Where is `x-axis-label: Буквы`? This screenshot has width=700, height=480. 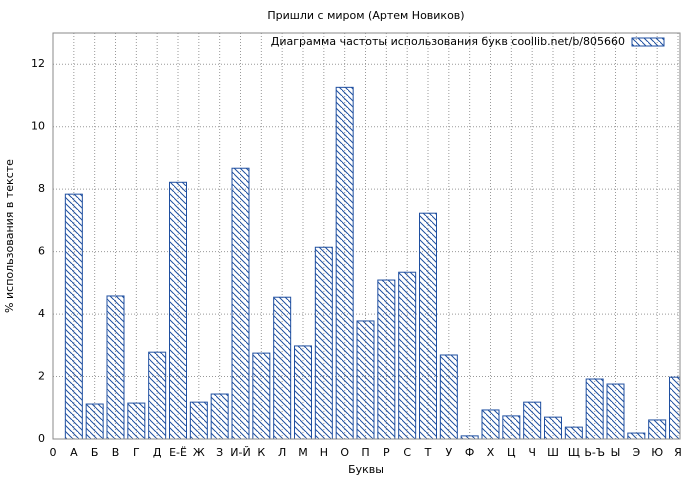 x-axis-label: Буквы is located at coordinates (366, 469).